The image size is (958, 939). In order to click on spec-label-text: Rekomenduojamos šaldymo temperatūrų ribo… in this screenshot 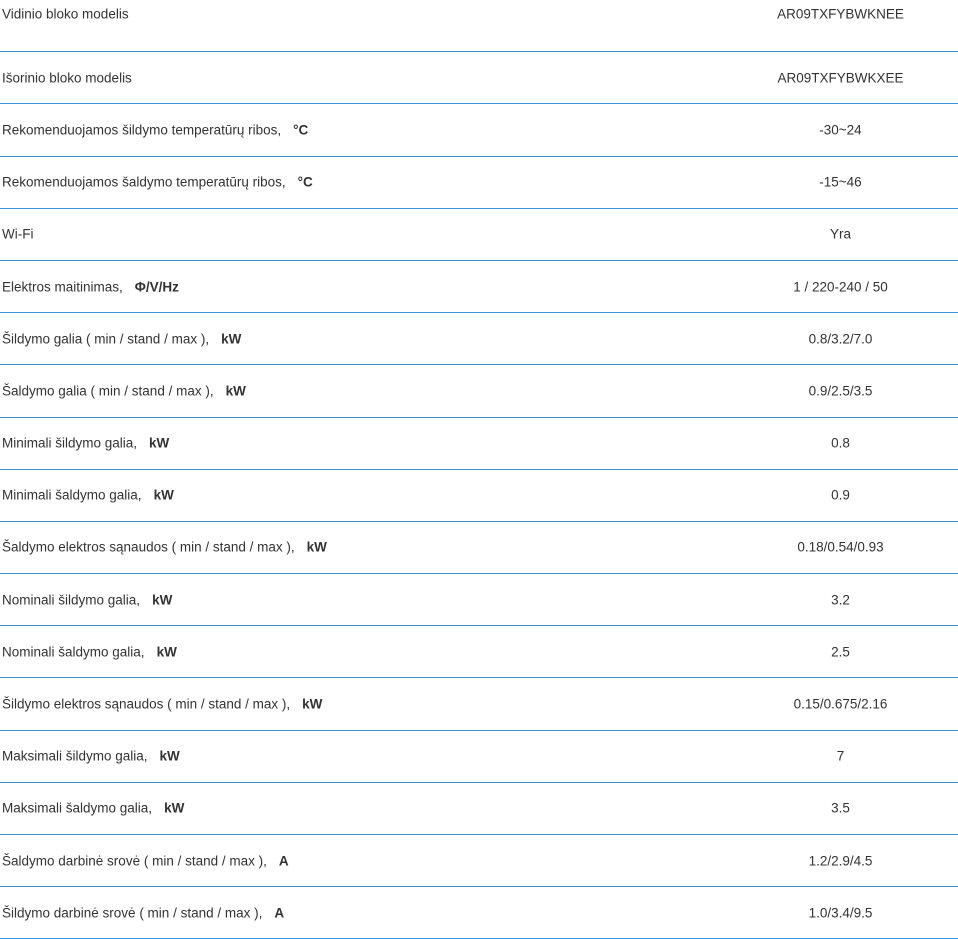, I will do `click(144, 182)`.